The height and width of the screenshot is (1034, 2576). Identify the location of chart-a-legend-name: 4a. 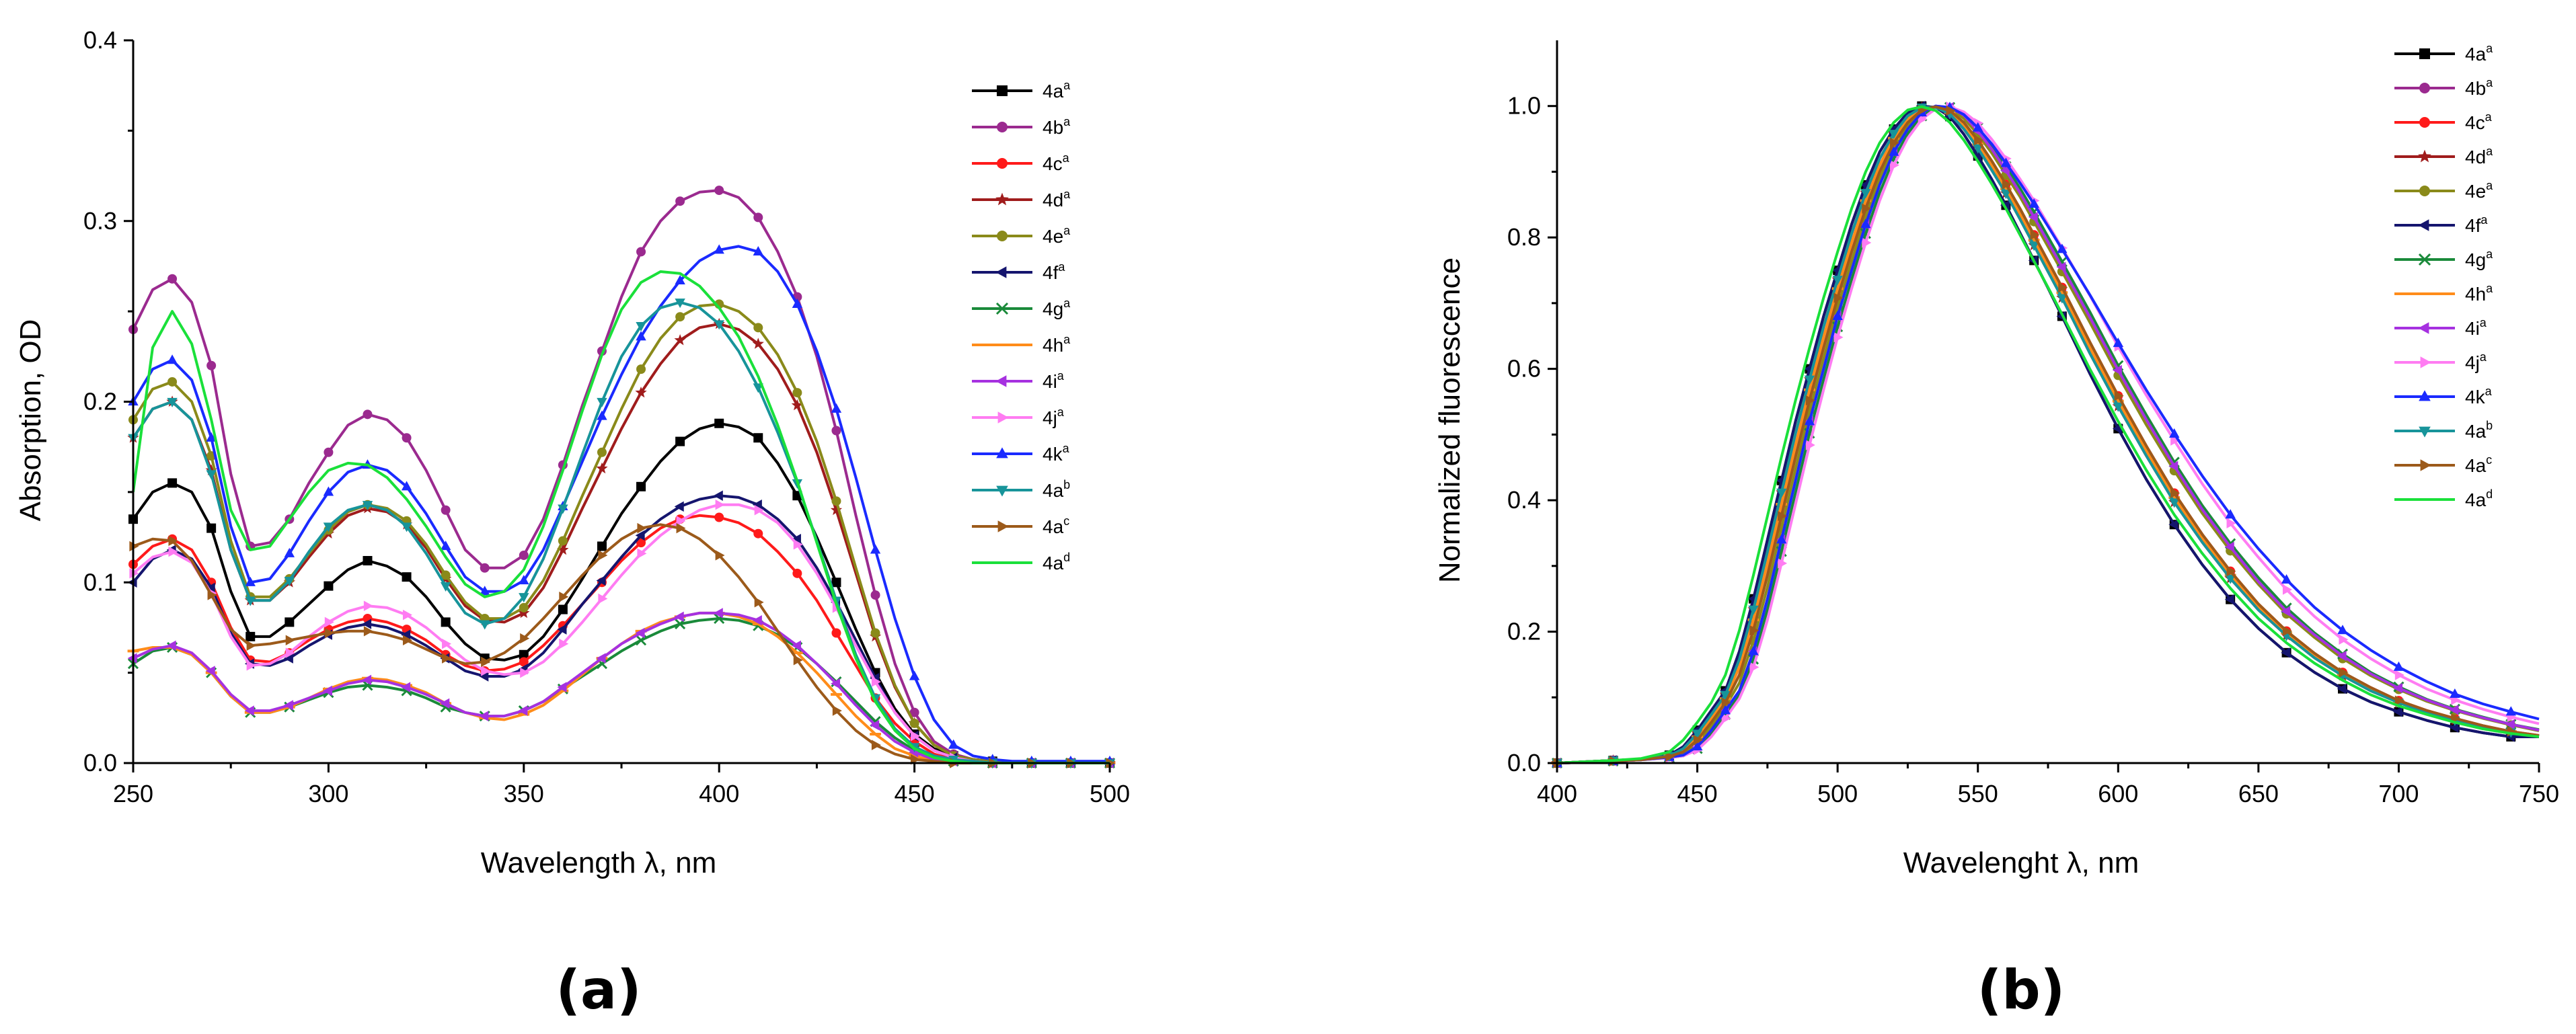
(1053, 526).